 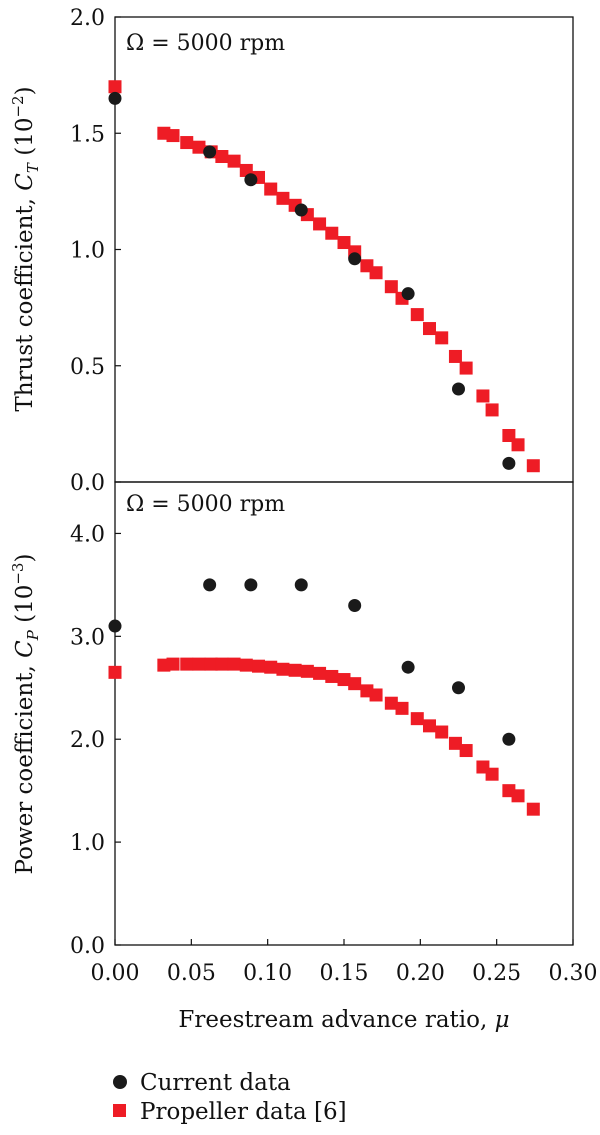 I want to click on x-tick-label: 0.20, so click(x=420, y=973).